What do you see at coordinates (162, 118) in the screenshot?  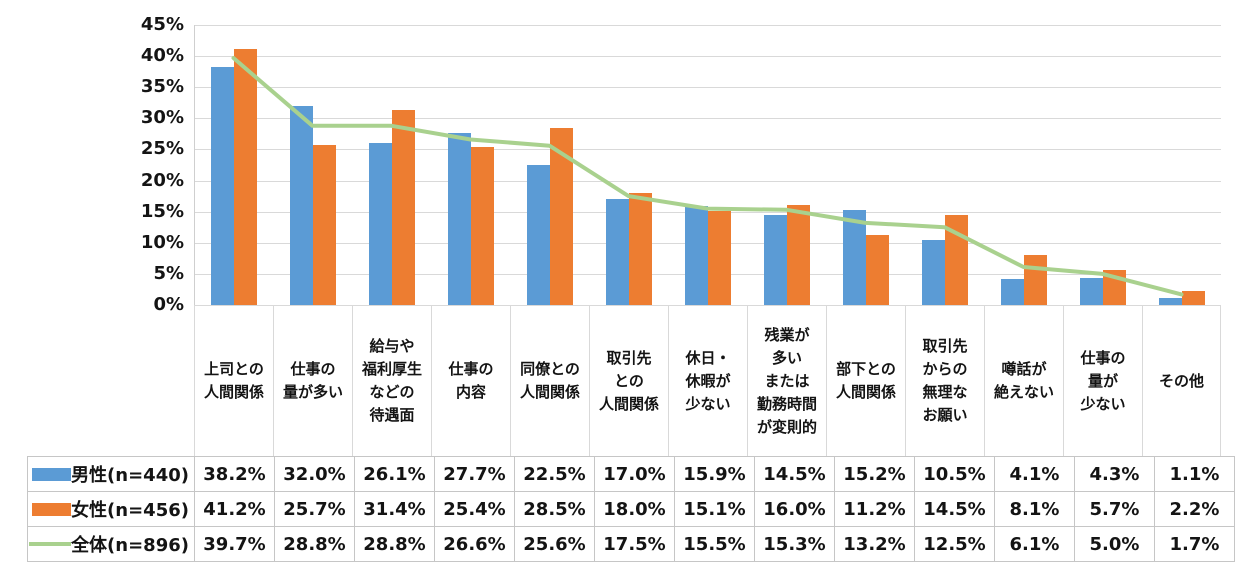 I see `y-axis-tick-label: 30%` at bounding box center [162, 118].